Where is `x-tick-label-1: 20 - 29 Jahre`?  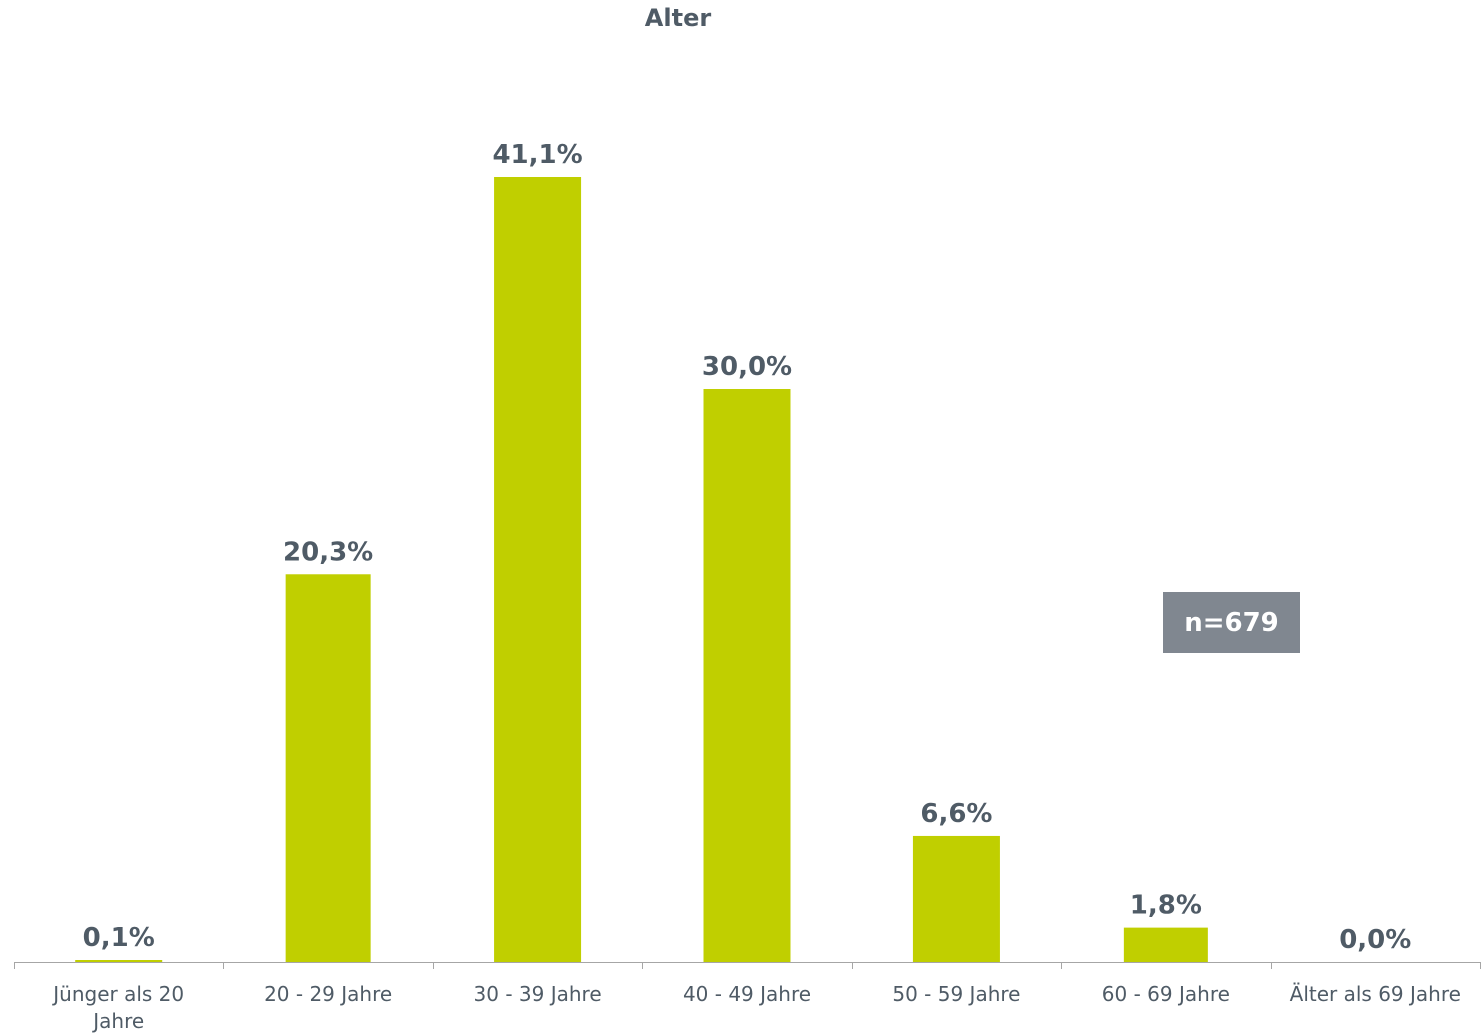 x-tick-label-1: 20 - 29 Jahre is located at coordinates (328, 994).